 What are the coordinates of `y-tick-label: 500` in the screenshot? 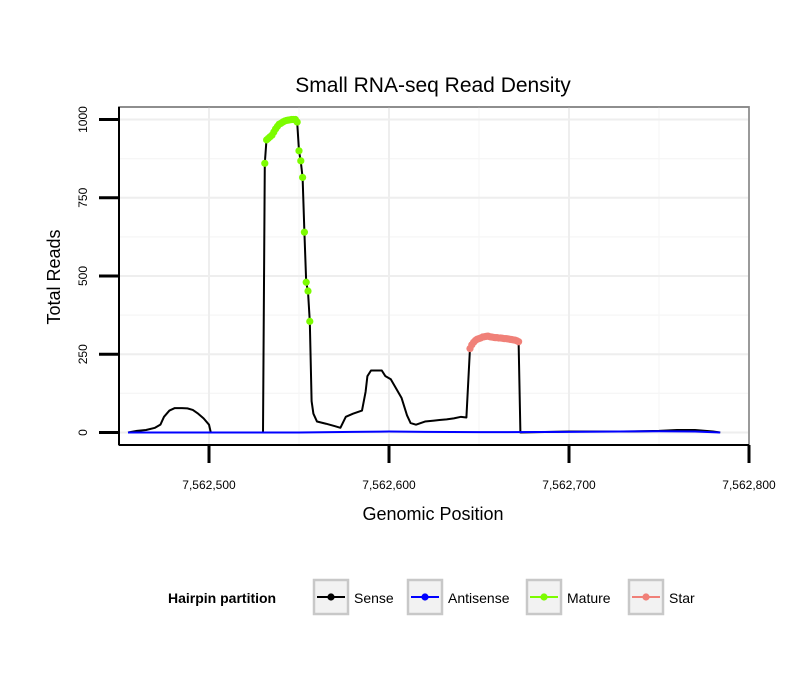 It's located at (83, 276).